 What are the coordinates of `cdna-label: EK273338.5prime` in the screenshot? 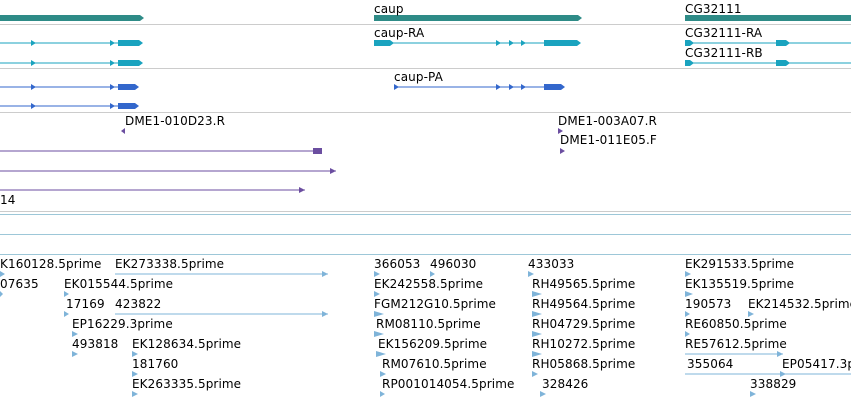 It's located at (170, 264).